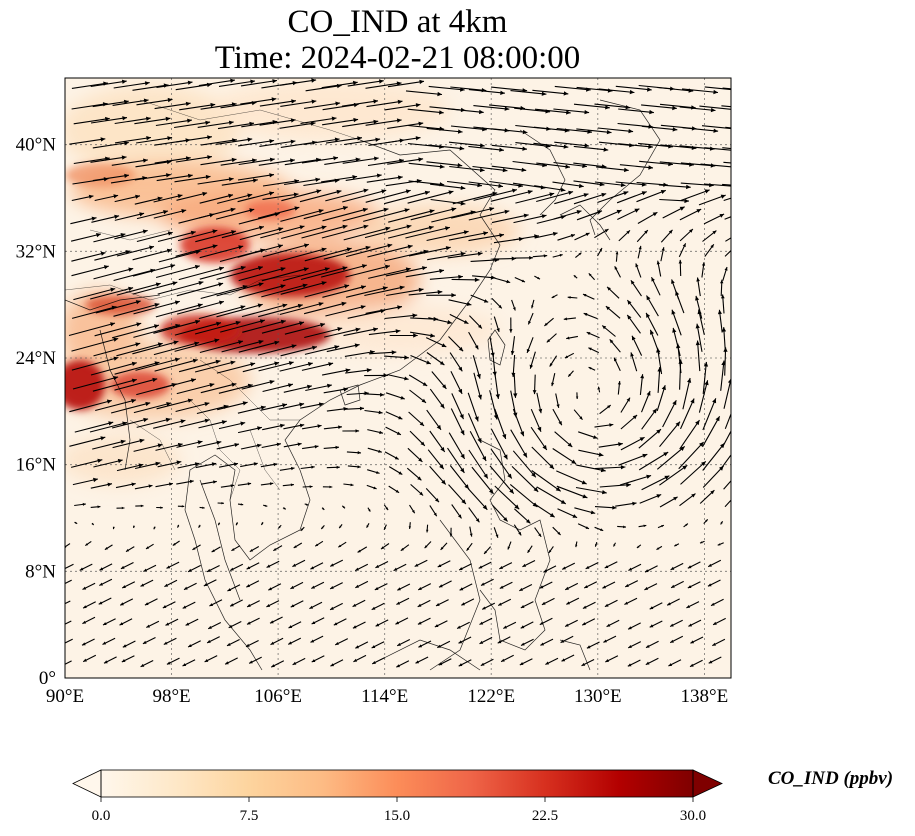  What do you see at coordinates (40, 571) in the screenshot?
I see `lat-tick-label: 8°N` at bounding box center [40, 571].